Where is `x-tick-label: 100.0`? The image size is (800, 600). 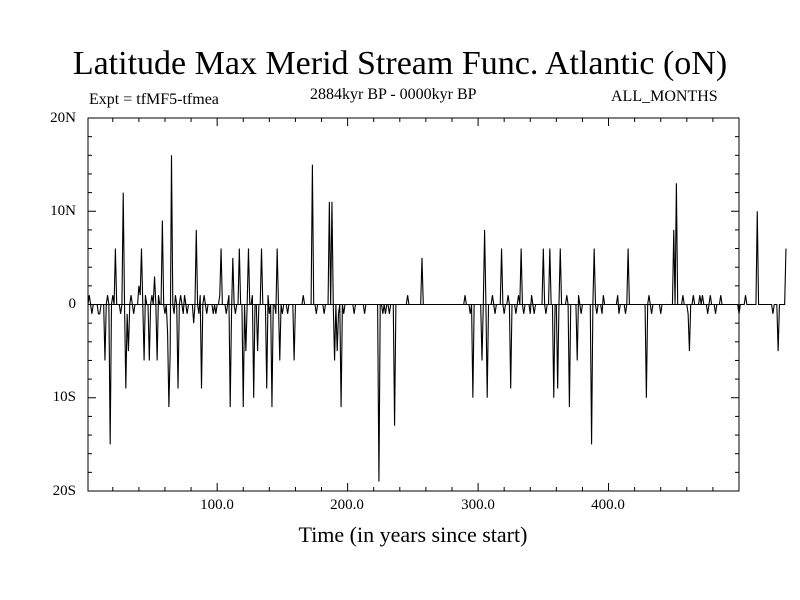
x-tick-label: 100.0 is located at coordinates (217, 505).